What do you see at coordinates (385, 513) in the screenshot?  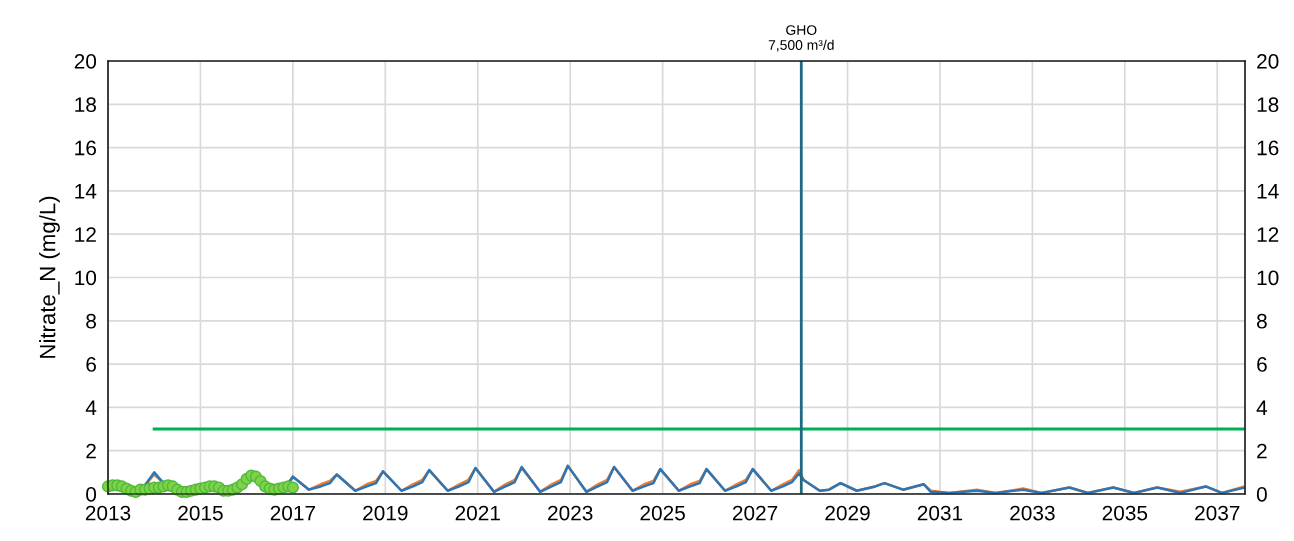 I see `x-tick-label: 2019` at bounding box center [385, 513].